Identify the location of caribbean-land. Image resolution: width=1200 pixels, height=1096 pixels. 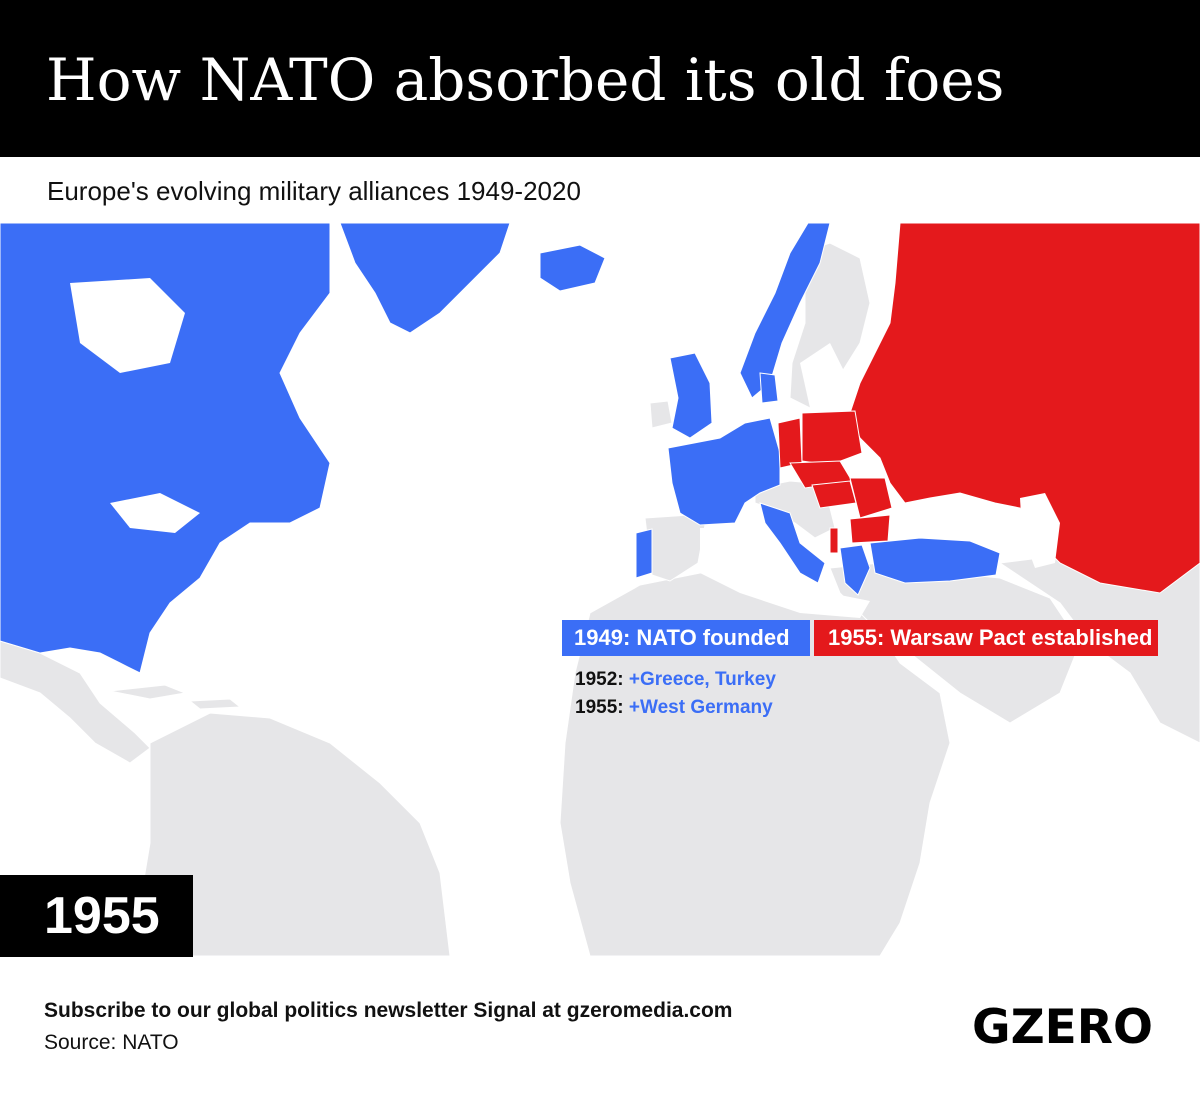
(175, 697).